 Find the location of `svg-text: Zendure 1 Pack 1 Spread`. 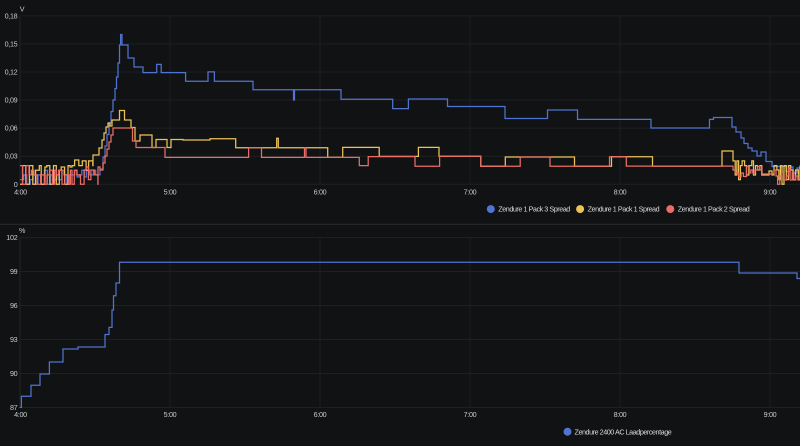

svg-text: Zendure 1 Pack 1 Spread is located at coordinates (624, 209).